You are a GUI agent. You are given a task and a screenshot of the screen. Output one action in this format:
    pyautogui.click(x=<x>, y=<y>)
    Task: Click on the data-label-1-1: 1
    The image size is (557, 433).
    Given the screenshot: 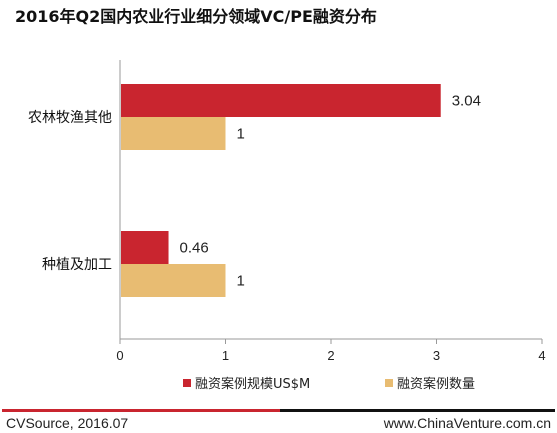 What is the action you would take?
    pyautogui.click(x=241, y=281)
    